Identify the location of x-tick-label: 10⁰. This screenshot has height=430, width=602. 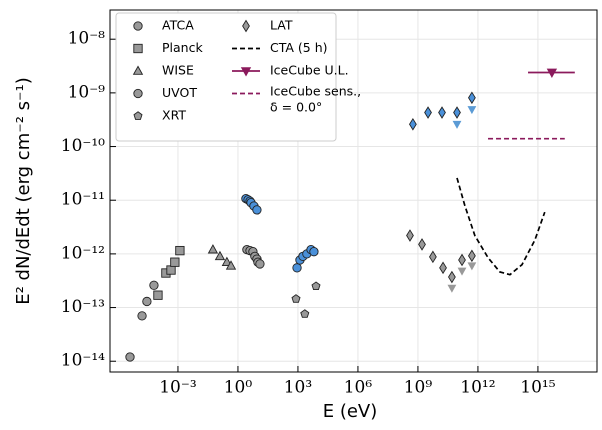
(238, 388).